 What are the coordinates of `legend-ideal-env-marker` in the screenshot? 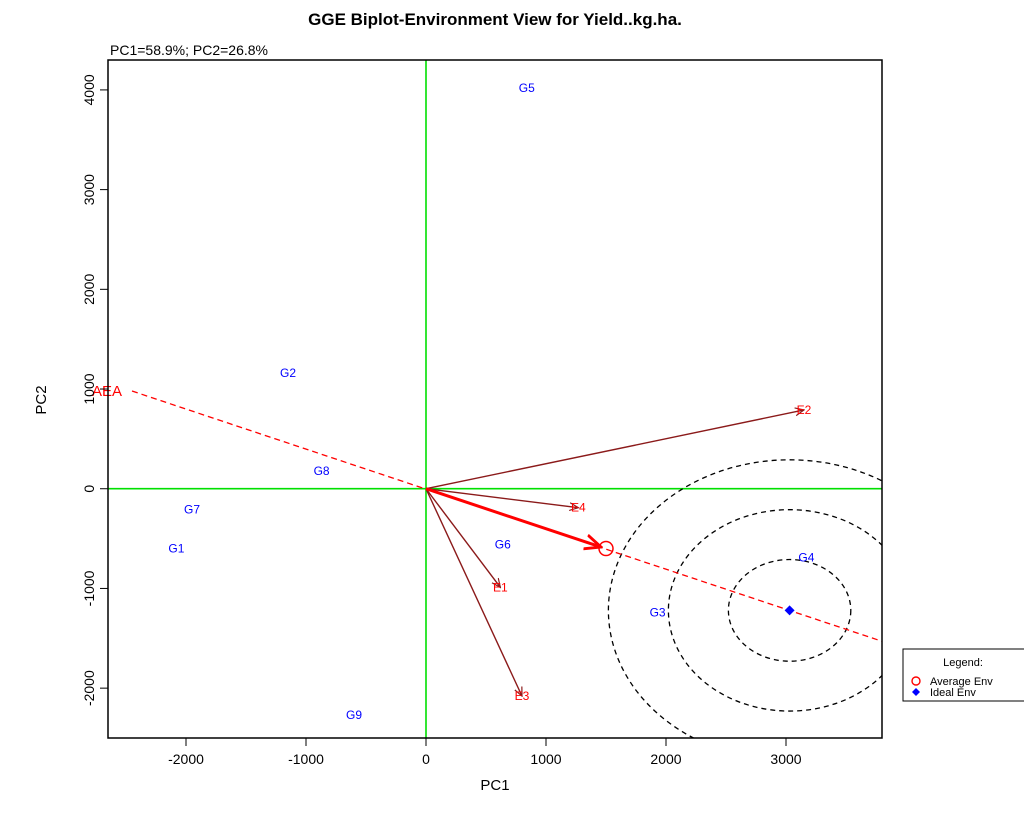 It's located at (916, 692).